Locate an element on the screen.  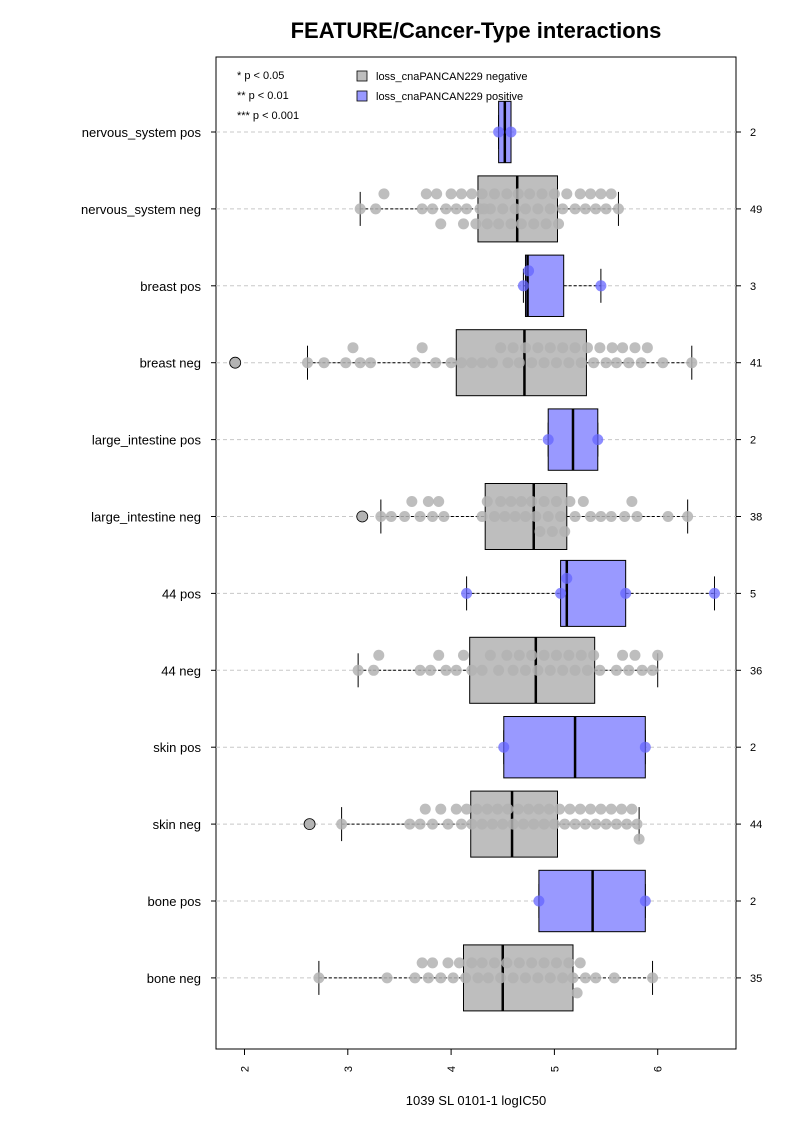
significance-legend: * p < 0.05 ** p < 0.01 *** p < 0.001 is located at coordinates (268, 96).